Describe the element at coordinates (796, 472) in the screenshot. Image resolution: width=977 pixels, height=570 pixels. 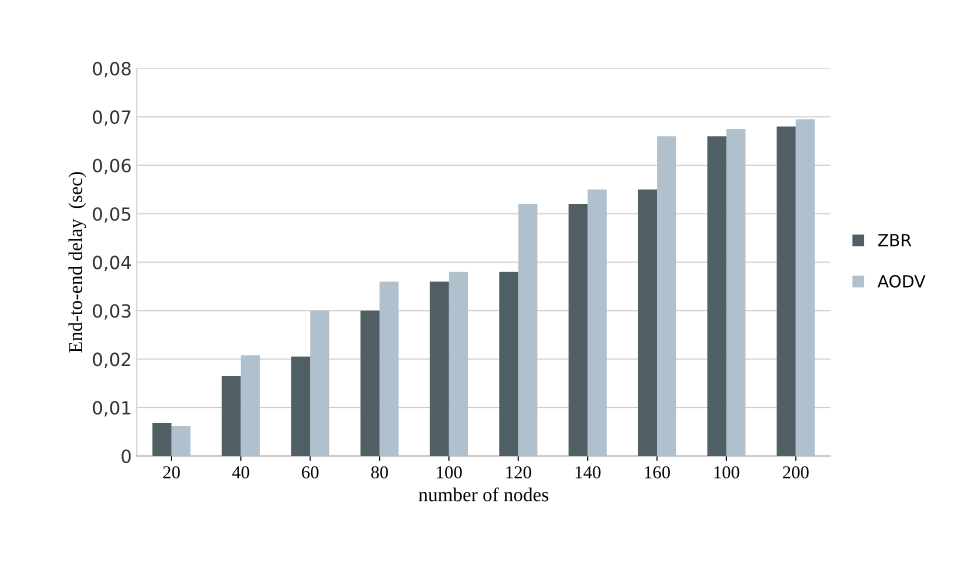
I see `x-tick-label: 200` at that location.